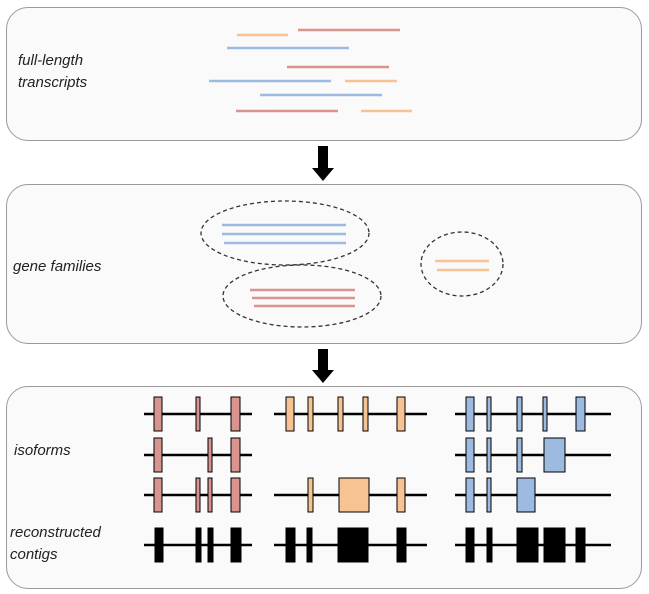  Describe the element at coordinates (53, 82) in the screenshot. I see `transcripts-label-line2: transcripts` at that location.